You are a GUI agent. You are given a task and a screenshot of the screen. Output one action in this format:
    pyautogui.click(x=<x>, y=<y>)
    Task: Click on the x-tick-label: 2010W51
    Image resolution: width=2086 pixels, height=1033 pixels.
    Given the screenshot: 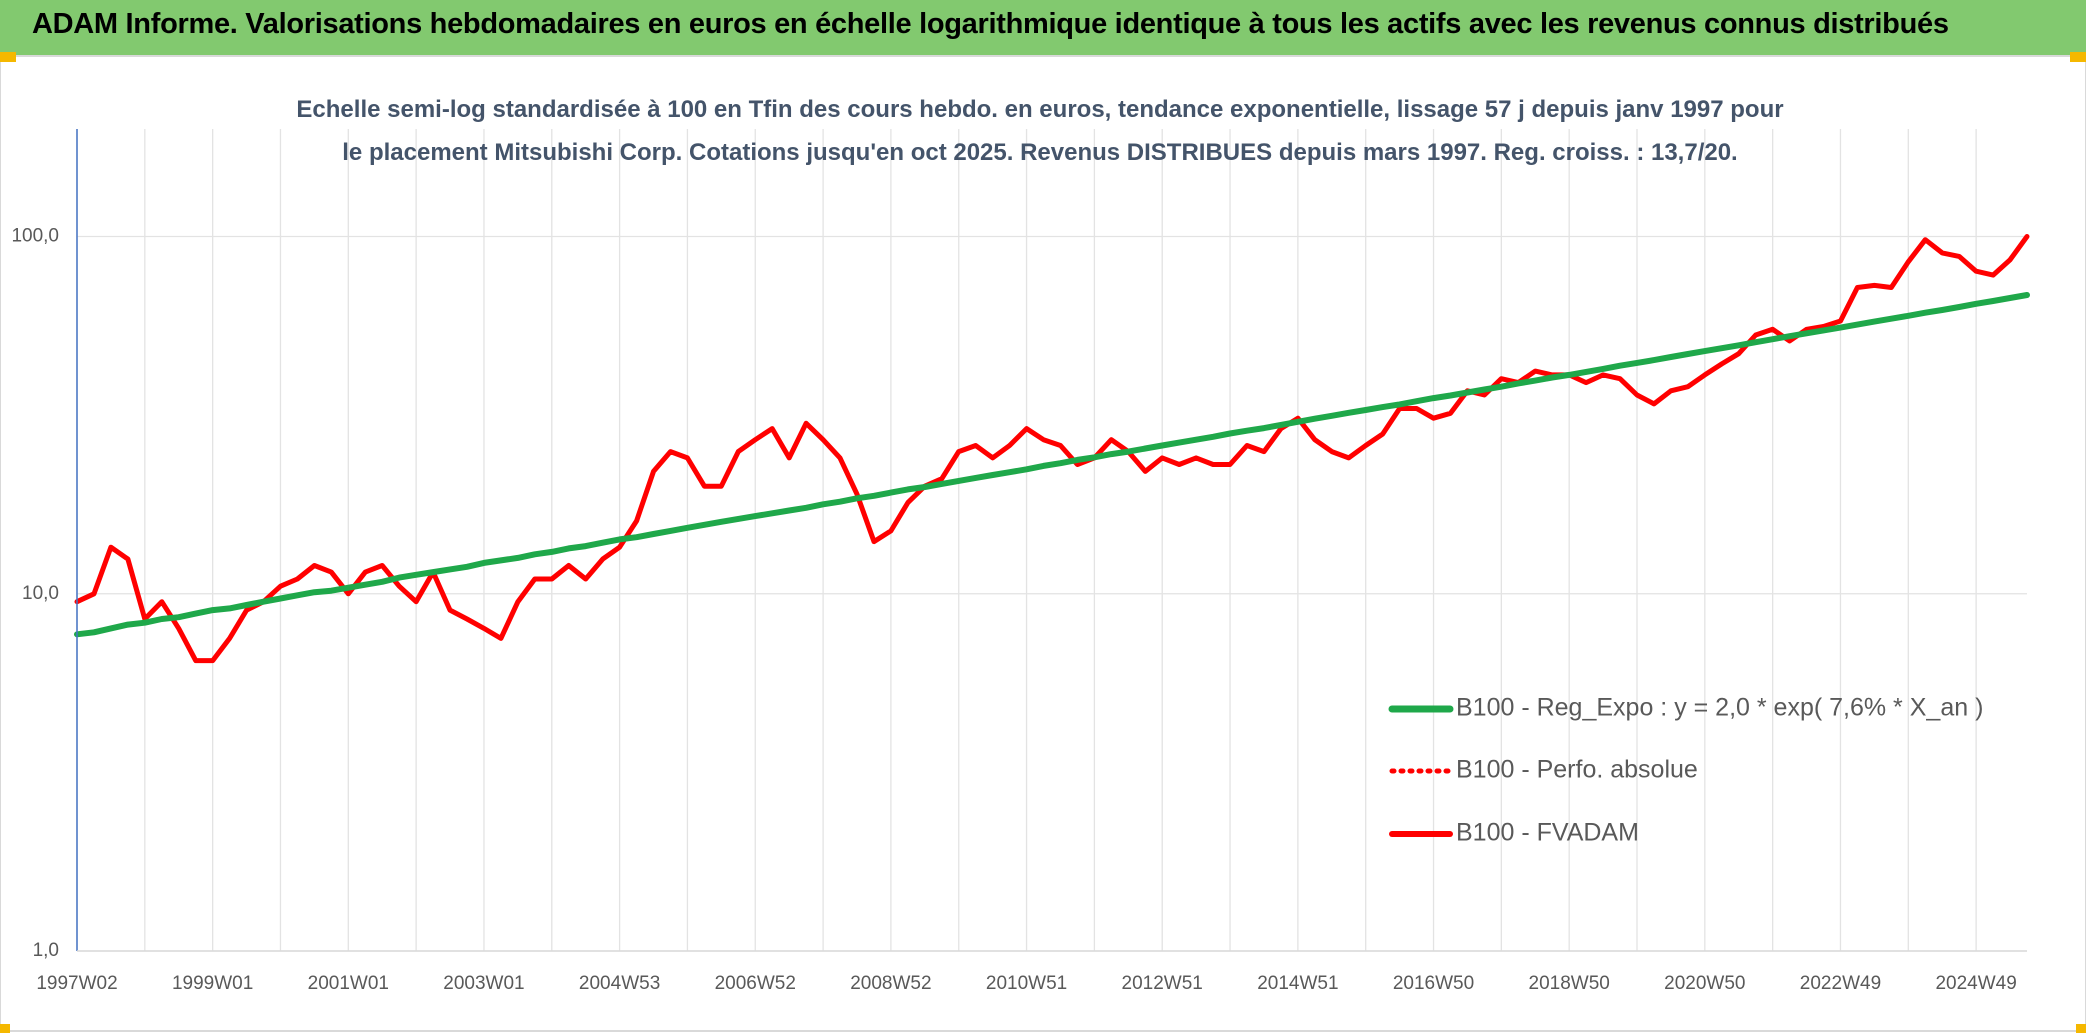 What is the action you would take?
    pyautogui.click(x=1026, y=983)
    